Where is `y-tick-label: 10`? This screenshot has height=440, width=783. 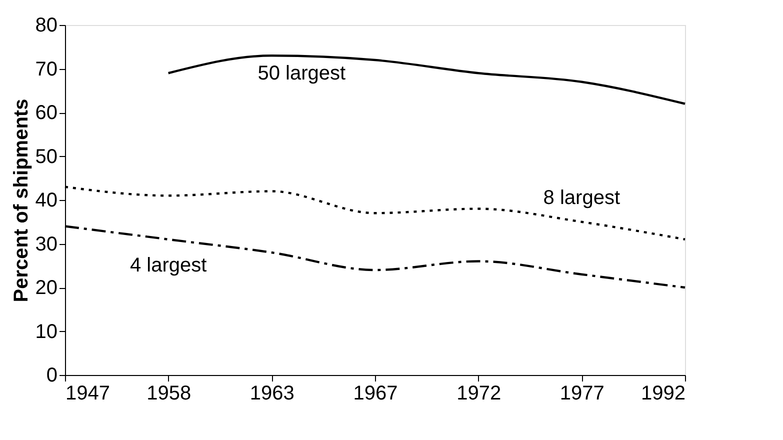
y-tick-label: 10 is located at coordinates (46, 331).